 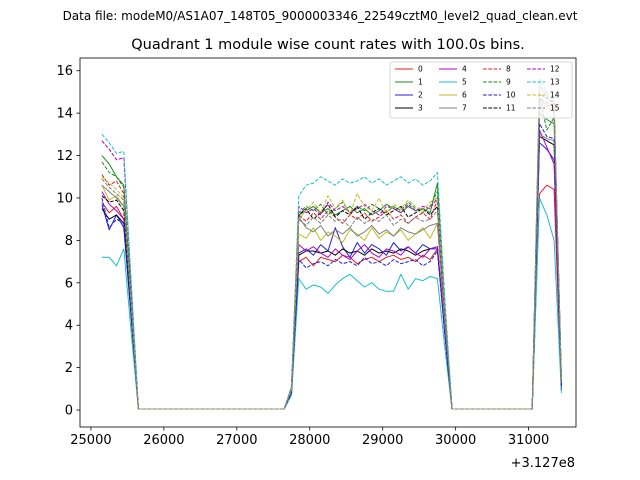 I want to click on legend-label-7: 7, so click(x=464, y=108).